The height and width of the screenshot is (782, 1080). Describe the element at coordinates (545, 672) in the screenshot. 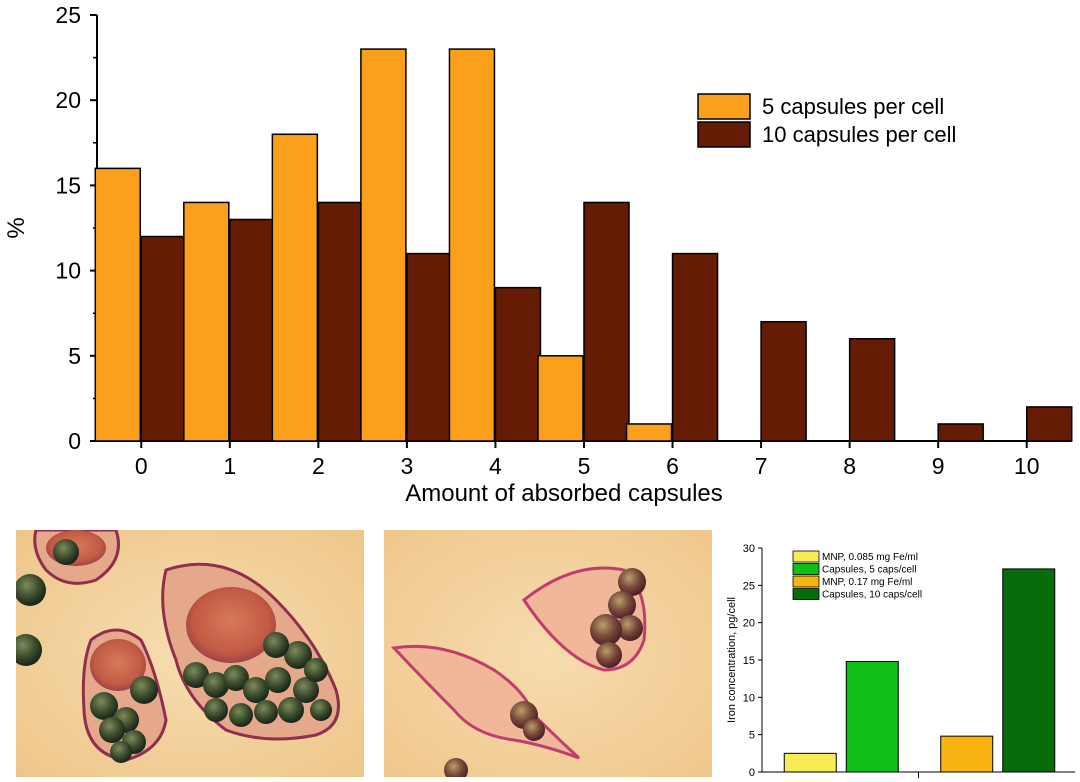

I see `capsules-right` at that location.